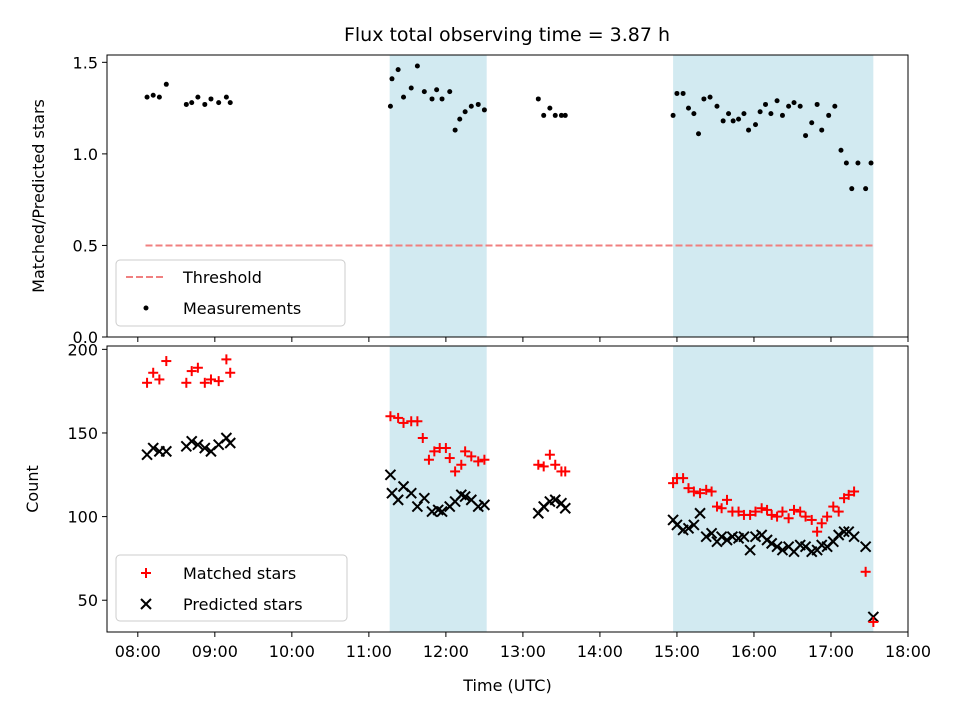 This screenshot has width=960, height=720. Describe the element at coordinates (369, 651) in the screenshot. I see `x-tick-label: 11:00` at that location.